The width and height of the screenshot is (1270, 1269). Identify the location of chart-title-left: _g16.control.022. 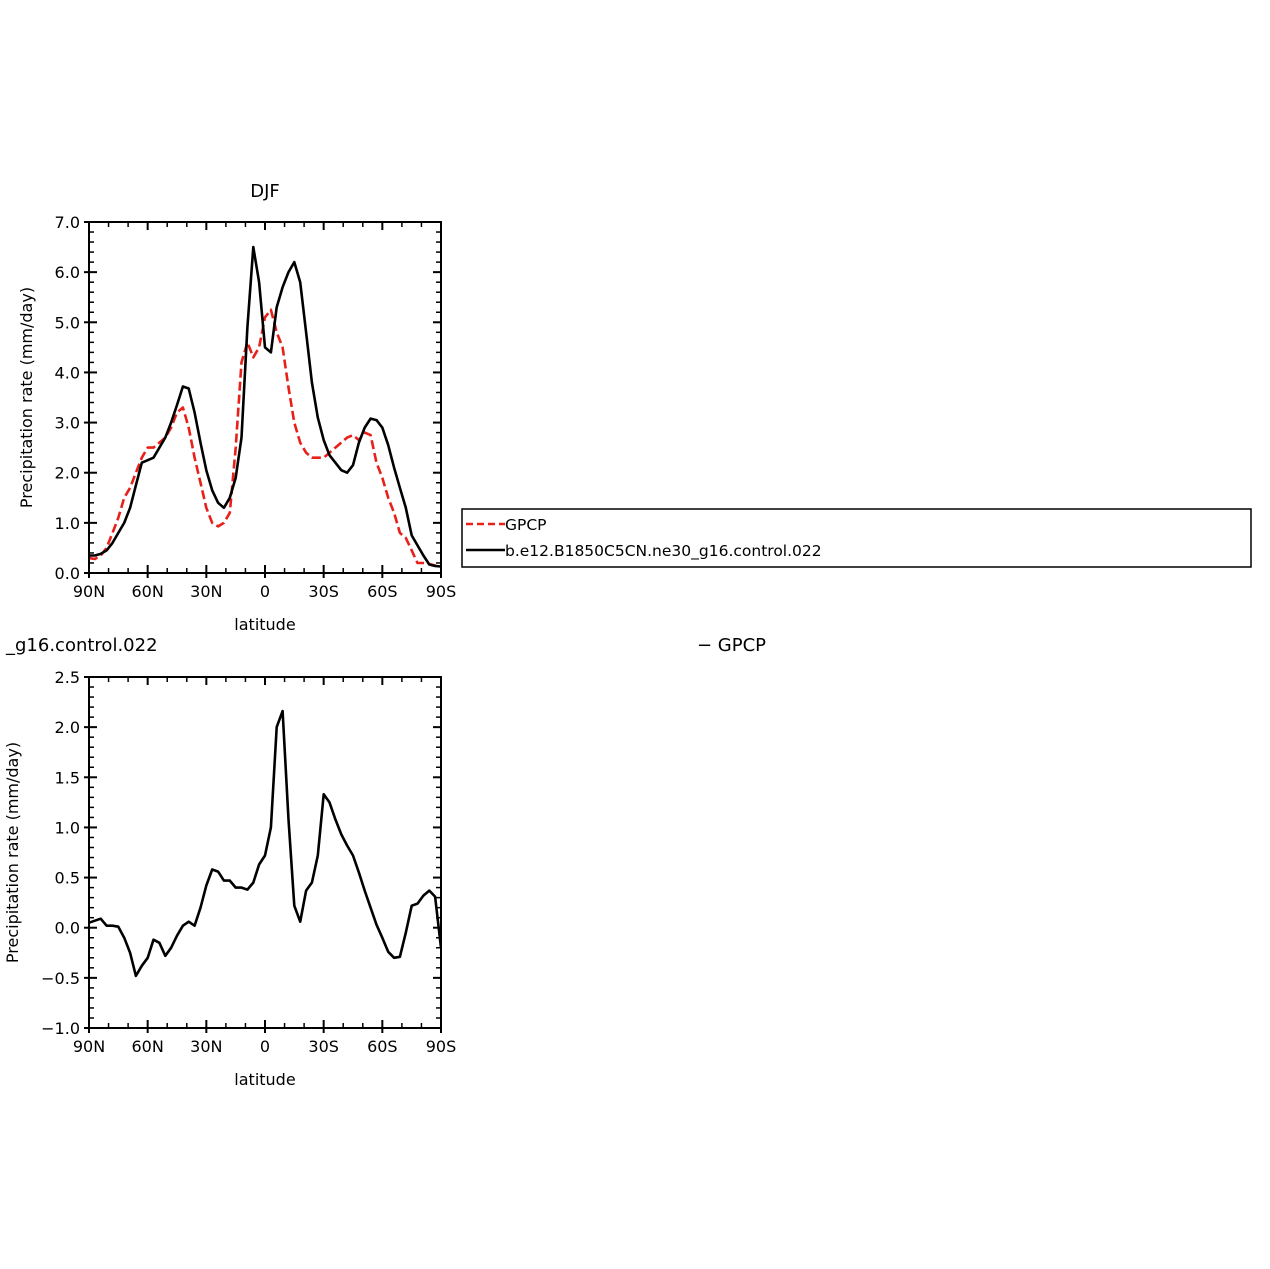
(81, 645).